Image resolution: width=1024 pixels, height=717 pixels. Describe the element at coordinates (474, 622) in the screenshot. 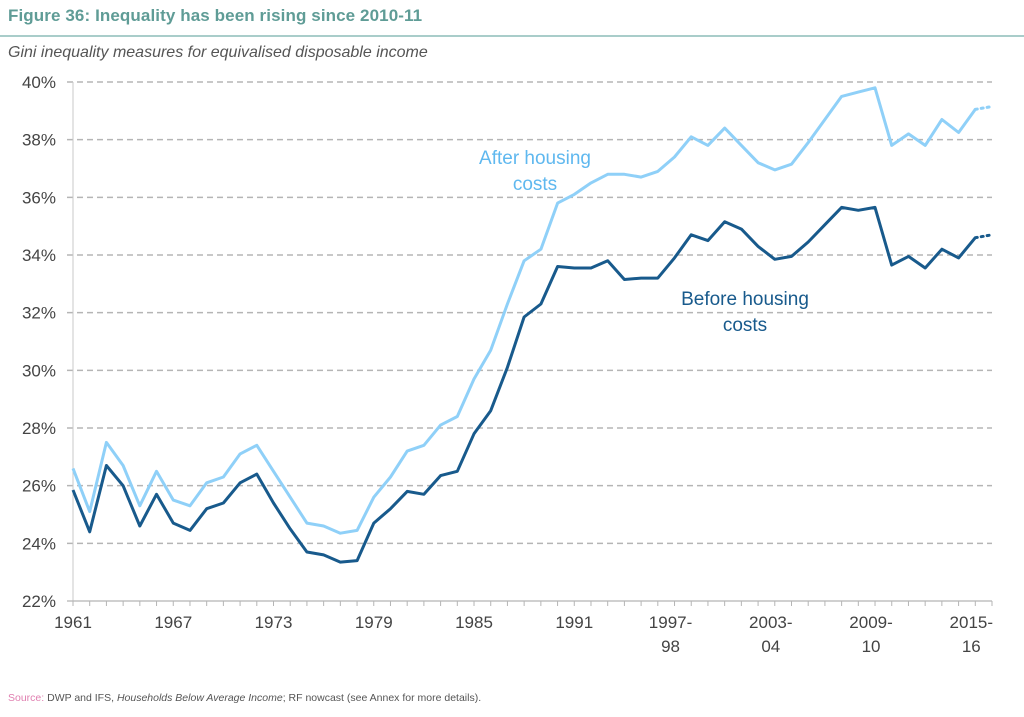

I see `x-tick-label-1985: 1985` at that location.